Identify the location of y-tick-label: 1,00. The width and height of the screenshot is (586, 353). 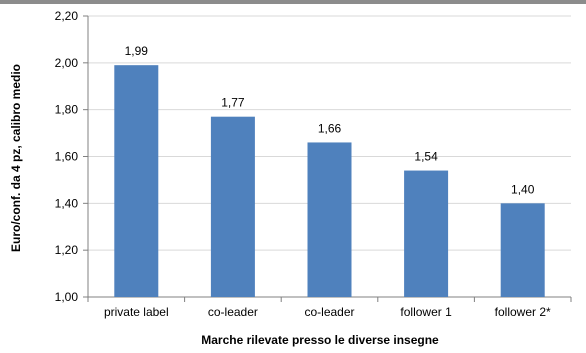
(67, 297).